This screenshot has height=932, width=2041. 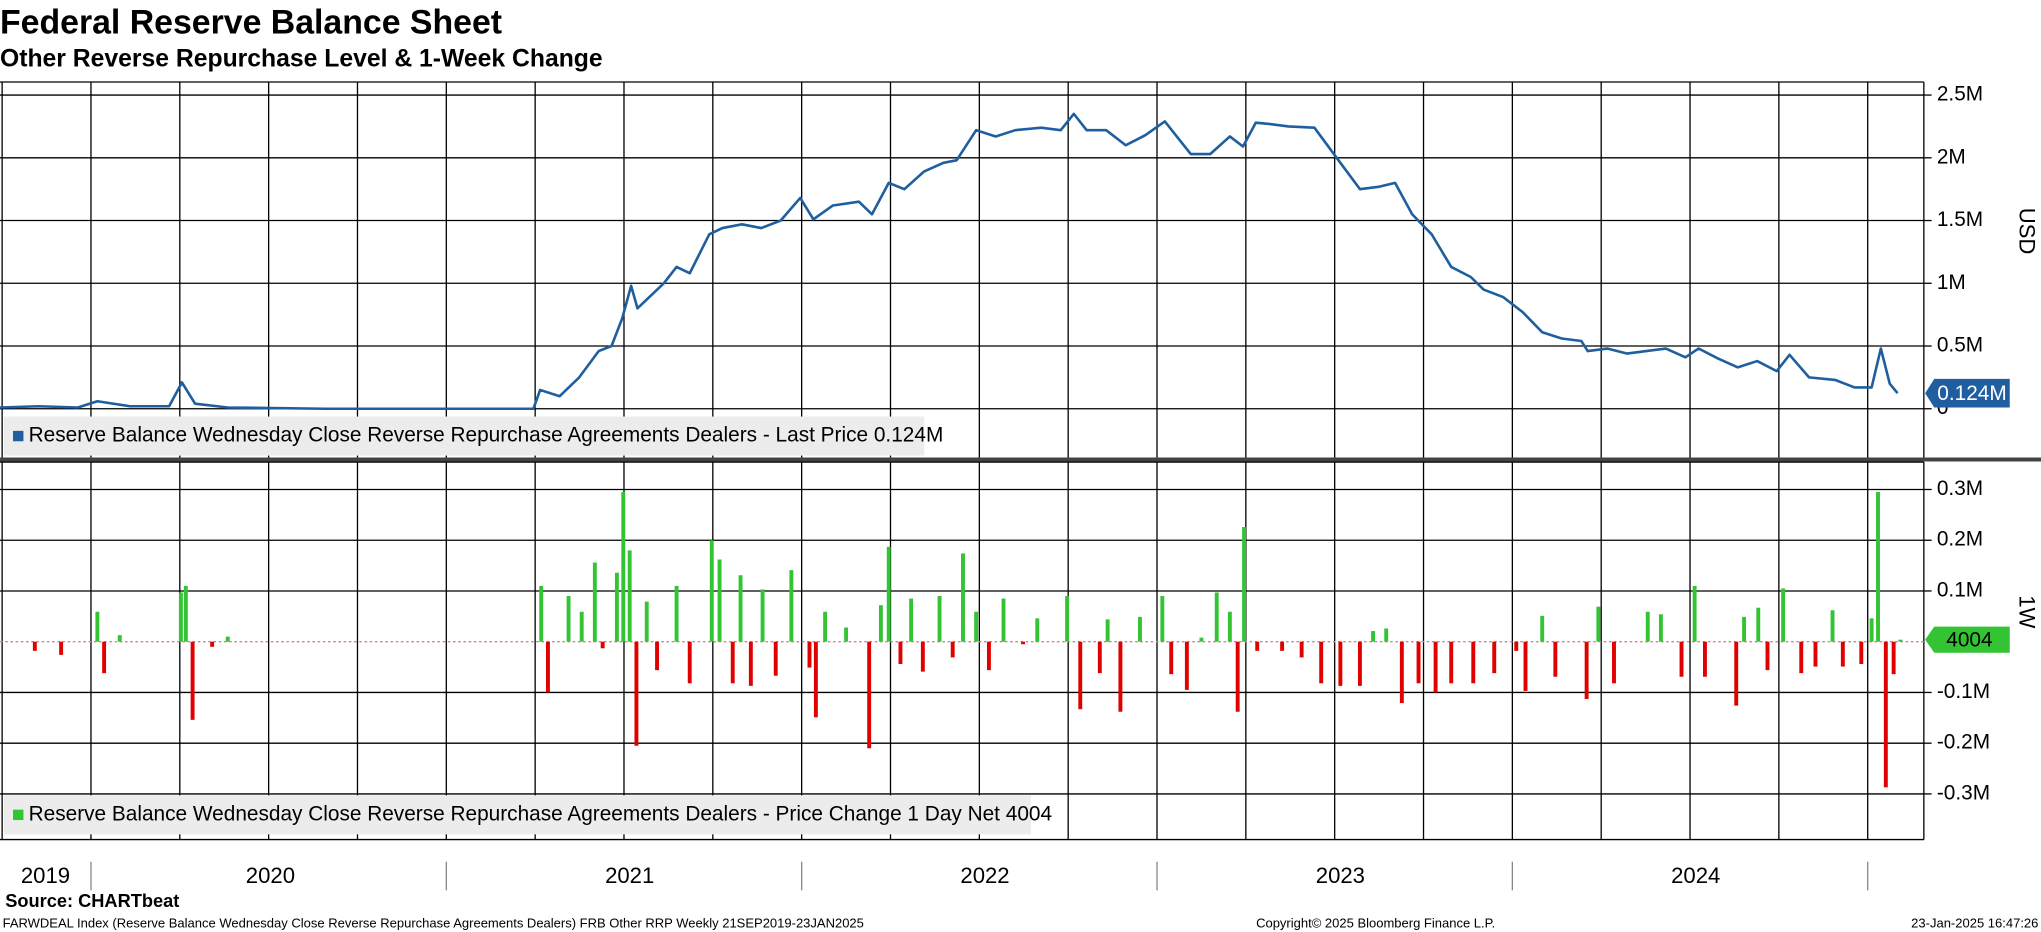 What do you see at coordinates (251, 23) in the screenshot?
I see `chart-title: Federal Reserve Balance Sheet` at bounding box center [251, 23].